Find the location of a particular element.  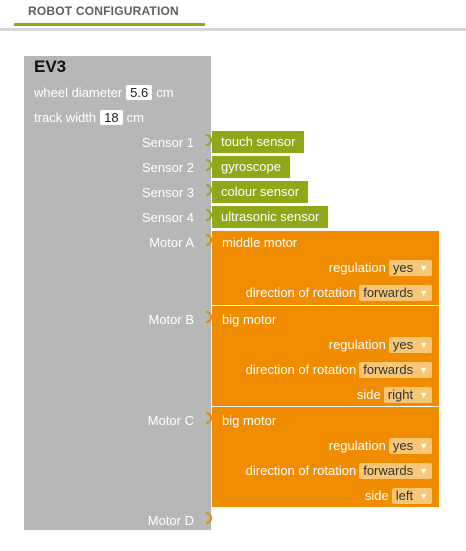

sensor-block-ultrasonic: ultrasonic sensor is located at coordinates (270, 217).